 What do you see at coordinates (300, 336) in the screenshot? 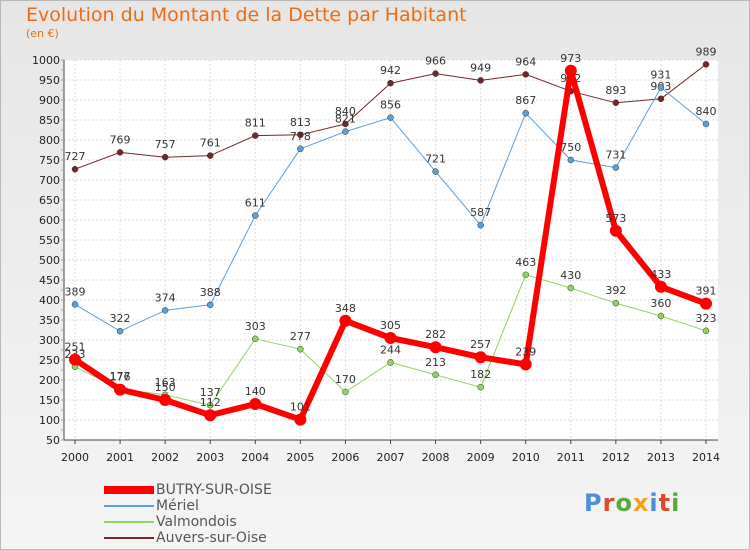
I see `data-label-2: 277` at bounding box center [300, 336].